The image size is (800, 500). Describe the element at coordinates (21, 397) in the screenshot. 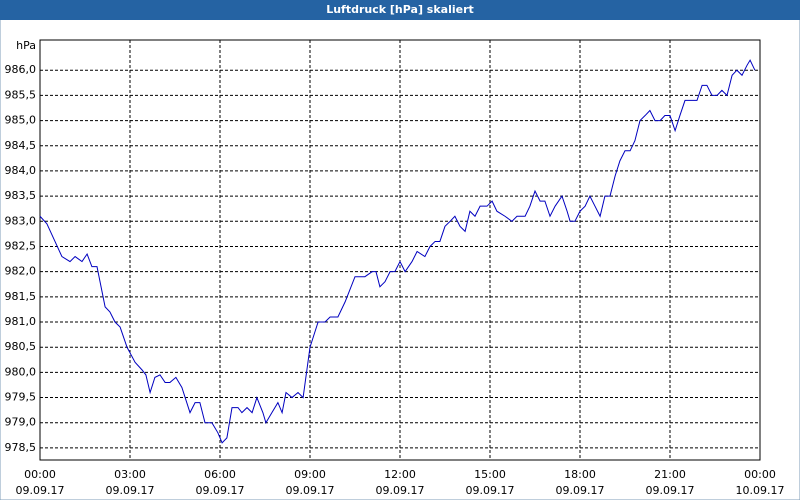

I see `y-tick-label: 979,5` at that location.